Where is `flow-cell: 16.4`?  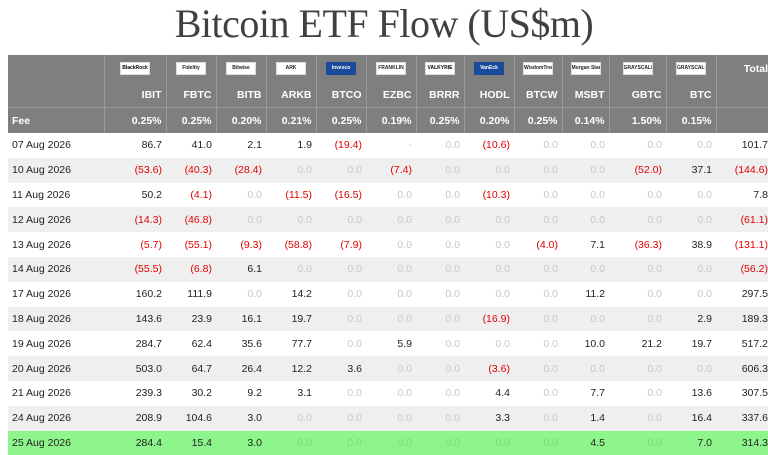
flow-cell: 16.4 is located at coordinates (691, 418).